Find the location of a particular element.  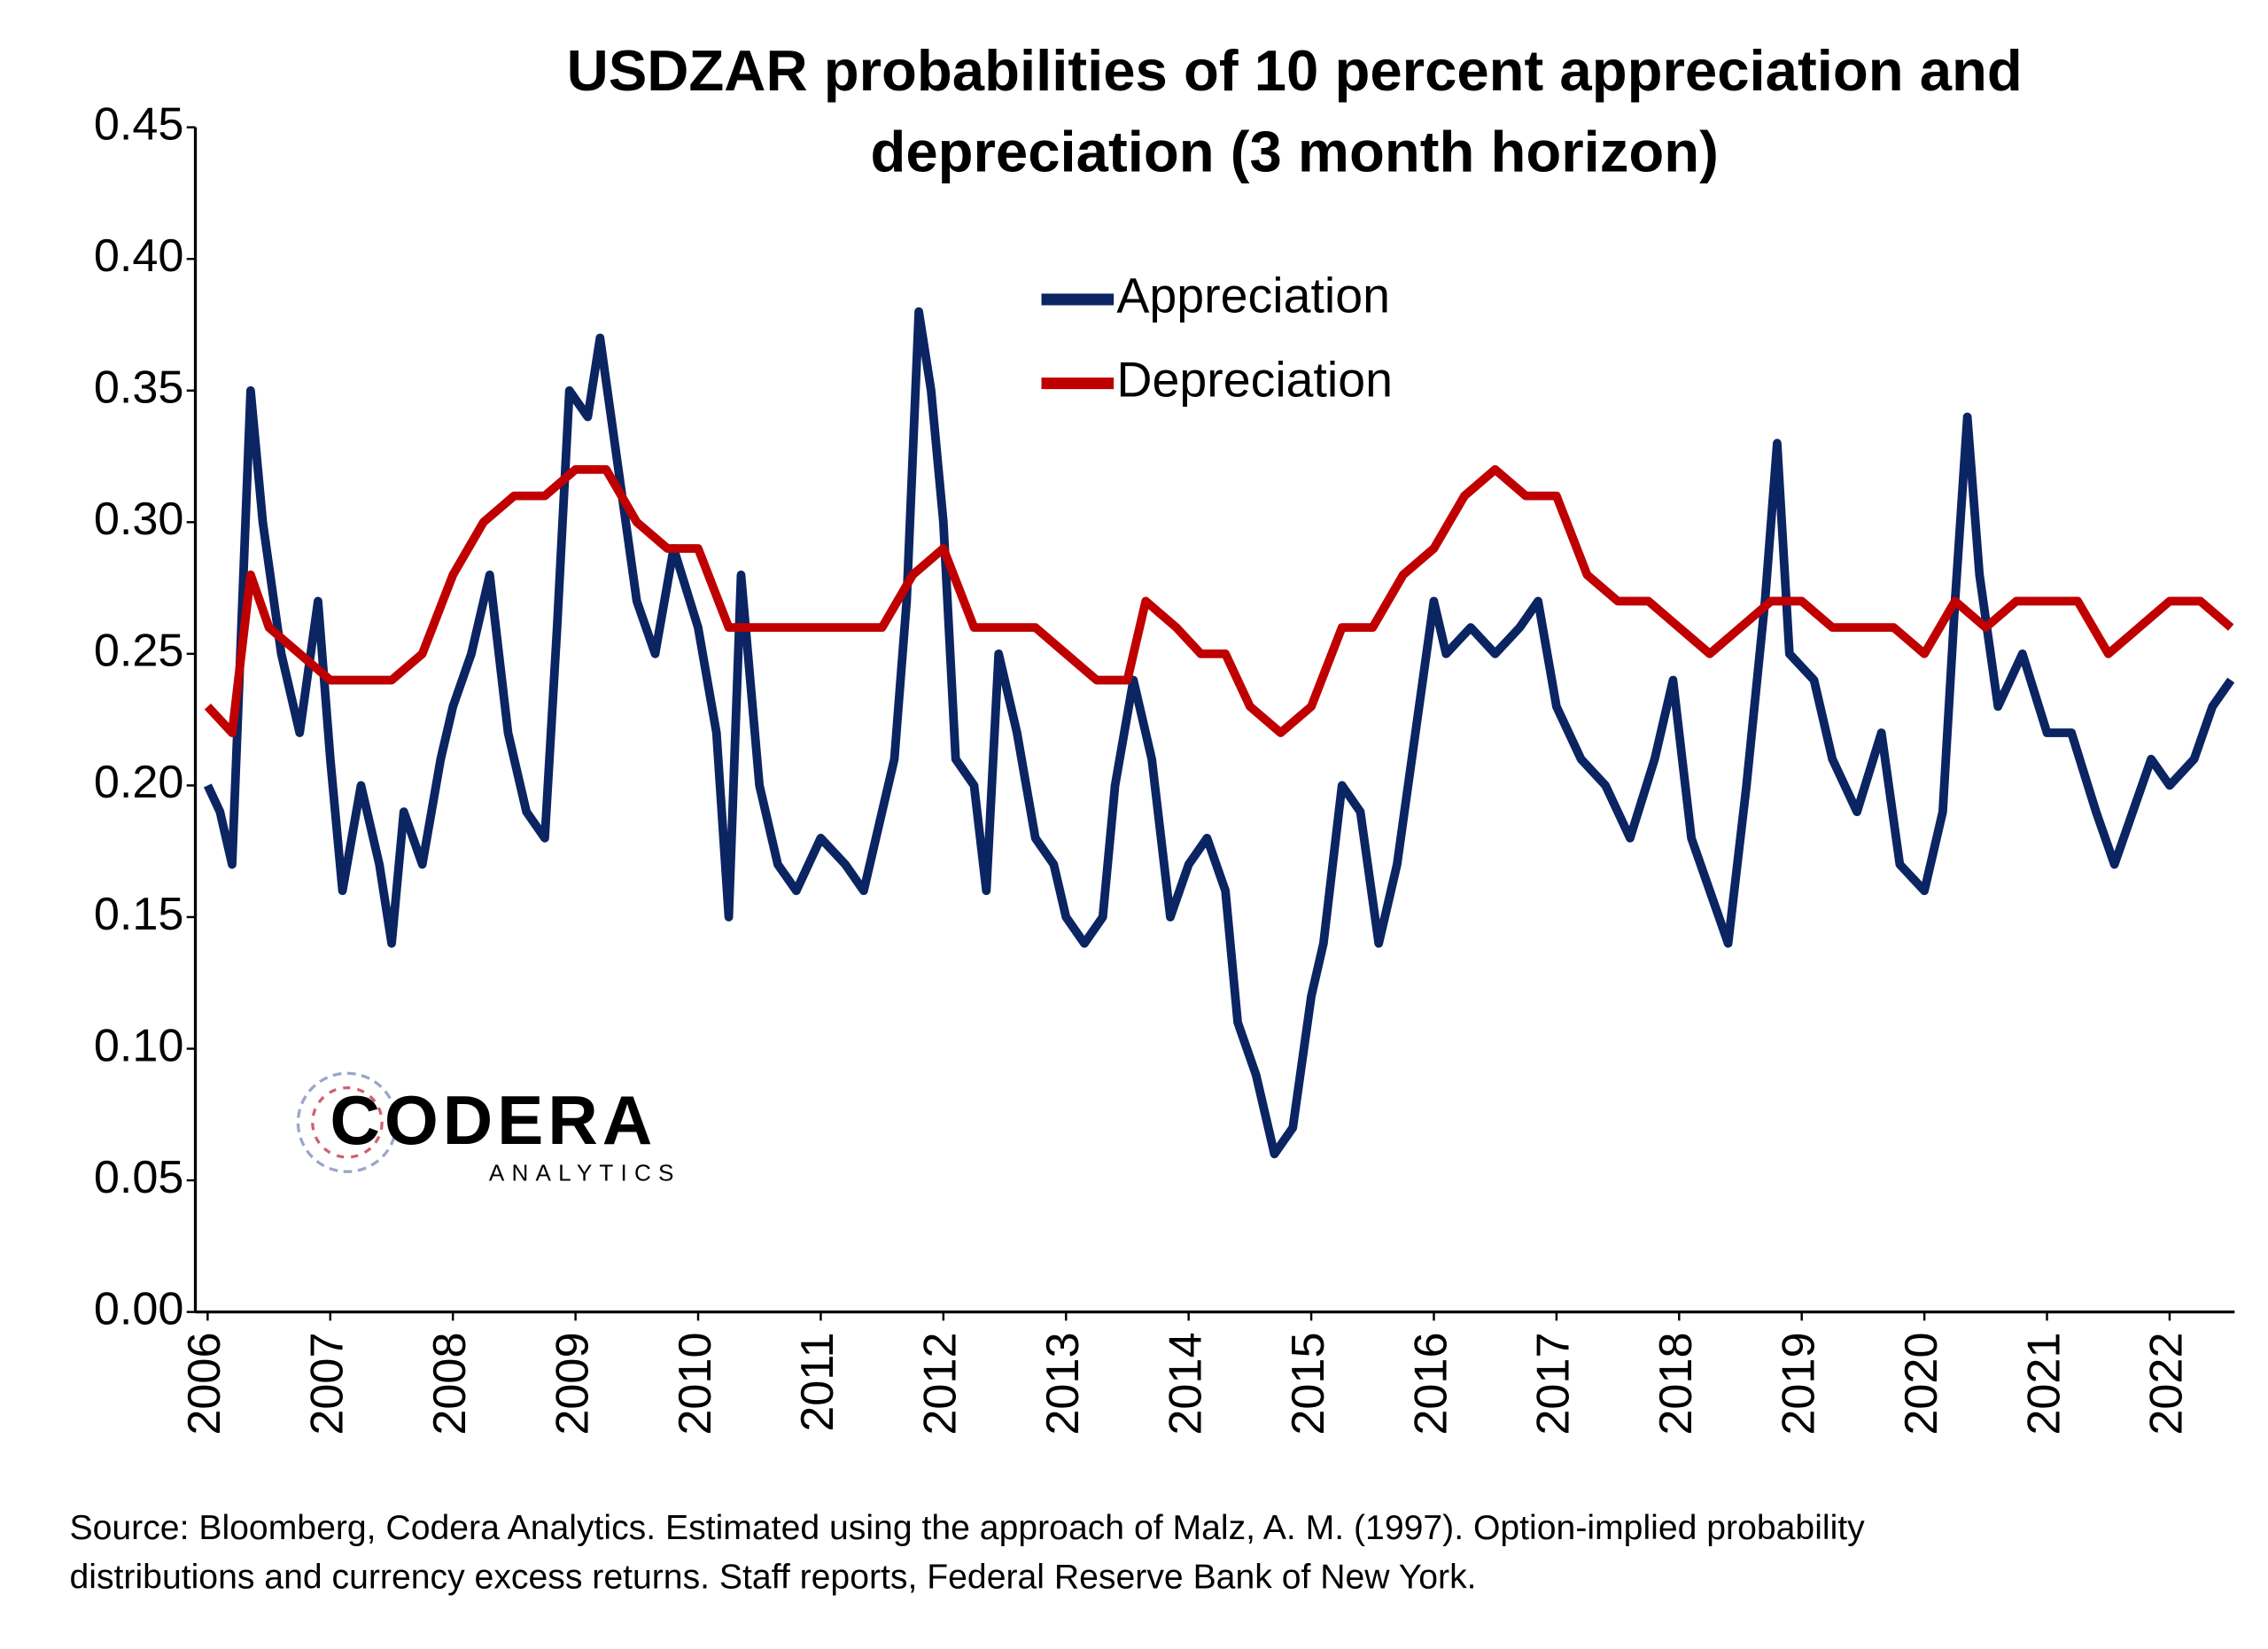

x-tick-label: 2015 is located at coordinates (1308, 1383).